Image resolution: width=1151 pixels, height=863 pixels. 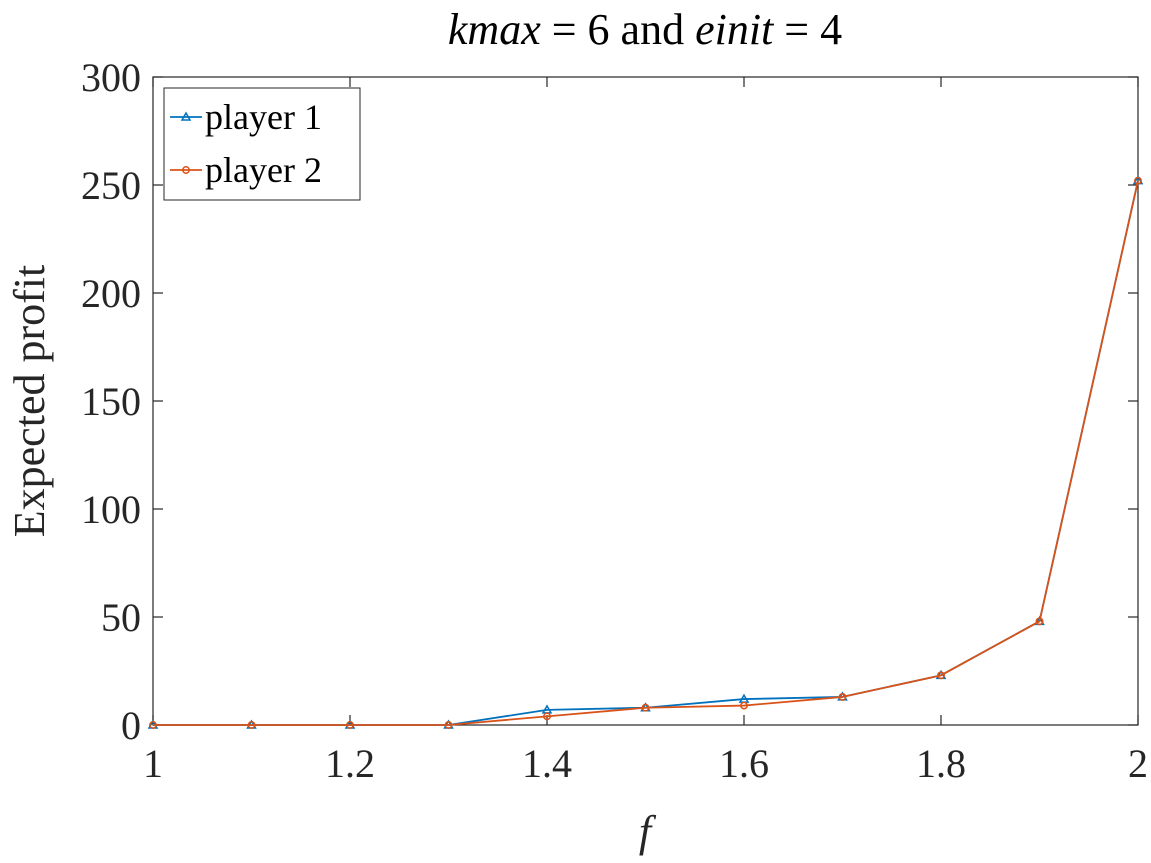 What do you see at coordinates (153, 763) in the screenshot?
I see `x-tick-label: 1` at bounding box center [153, 763].